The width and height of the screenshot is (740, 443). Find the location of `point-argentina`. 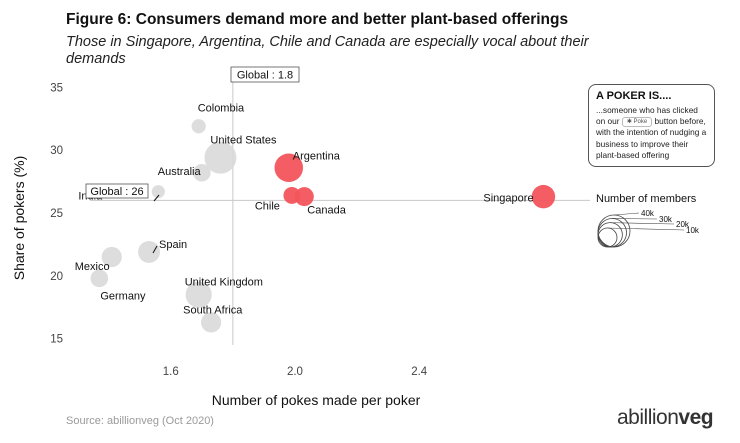

point-argentina is located at coordinates (289, 168).